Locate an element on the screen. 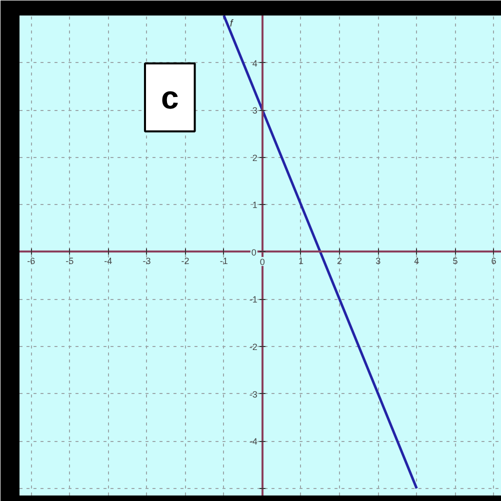  x-tick-label: 2 is located at coordinates (339, 261).